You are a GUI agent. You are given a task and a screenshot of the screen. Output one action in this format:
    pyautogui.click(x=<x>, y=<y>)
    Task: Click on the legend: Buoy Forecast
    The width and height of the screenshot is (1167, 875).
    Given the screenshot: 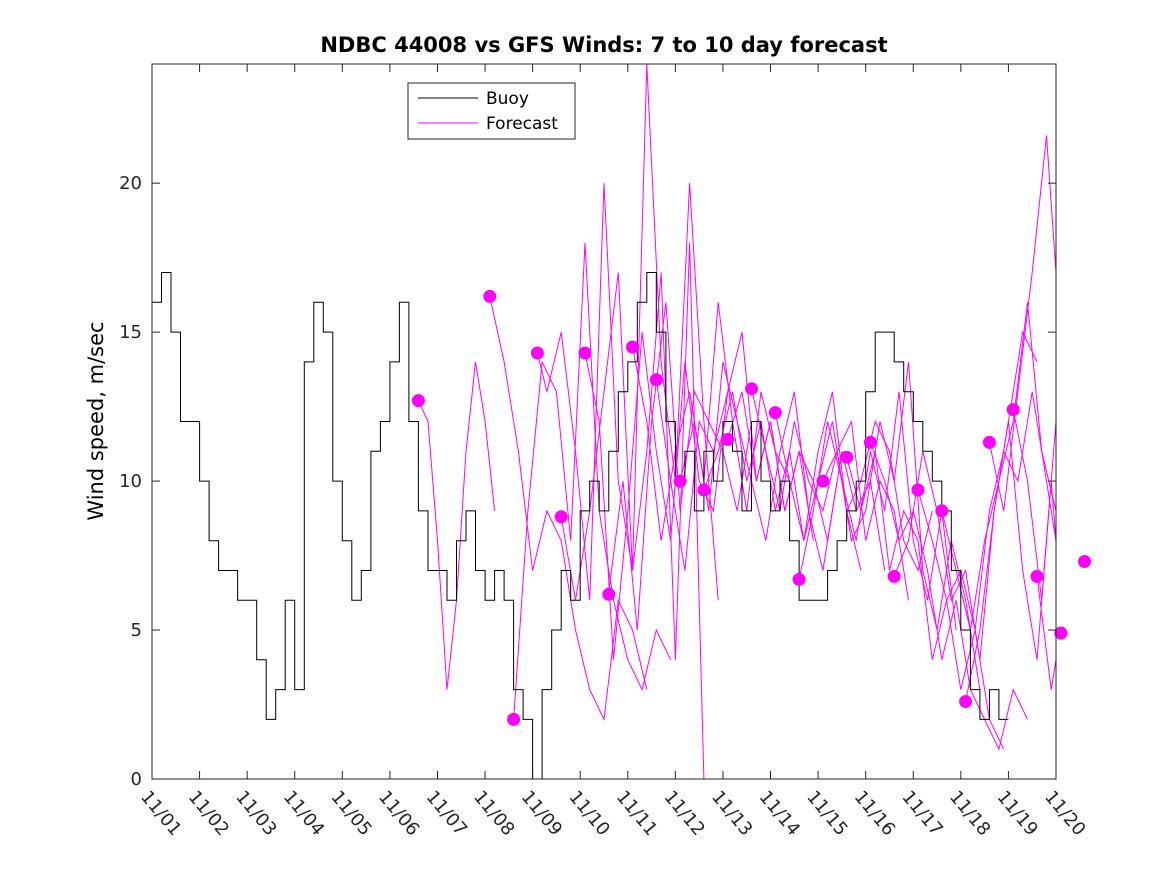 What is the action you would take?
    pyautogui.click(x=491, y=111)
    